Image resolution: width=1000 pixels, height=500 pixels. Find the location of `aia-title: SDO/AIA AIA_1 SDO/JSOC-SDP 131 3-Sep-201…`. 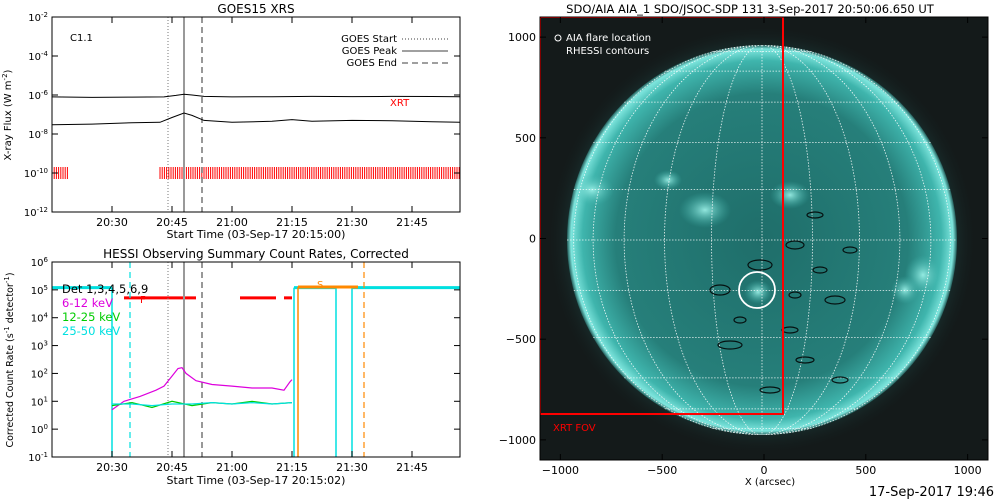

aia-title: SDO/AIA AIA_1 SDO/JSOC-SDP 131 3-Sep-201… is located at coordinates (750, 9).